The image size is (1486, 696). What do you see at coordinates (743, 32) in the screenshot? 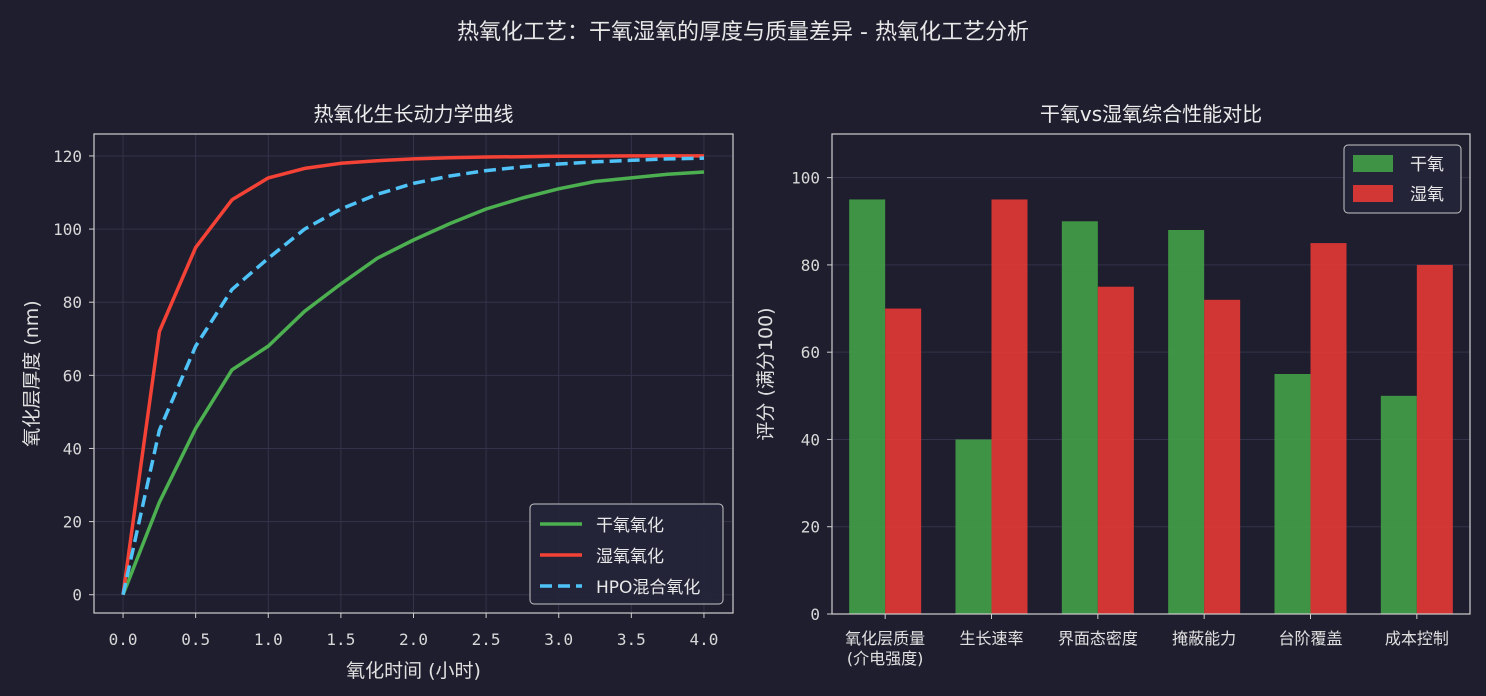
I see `figure-title: 热氧化工艺：干氧湿氧的厚度与质量差异 - 热氧化工艺分析` at bounding box center [743, 32].